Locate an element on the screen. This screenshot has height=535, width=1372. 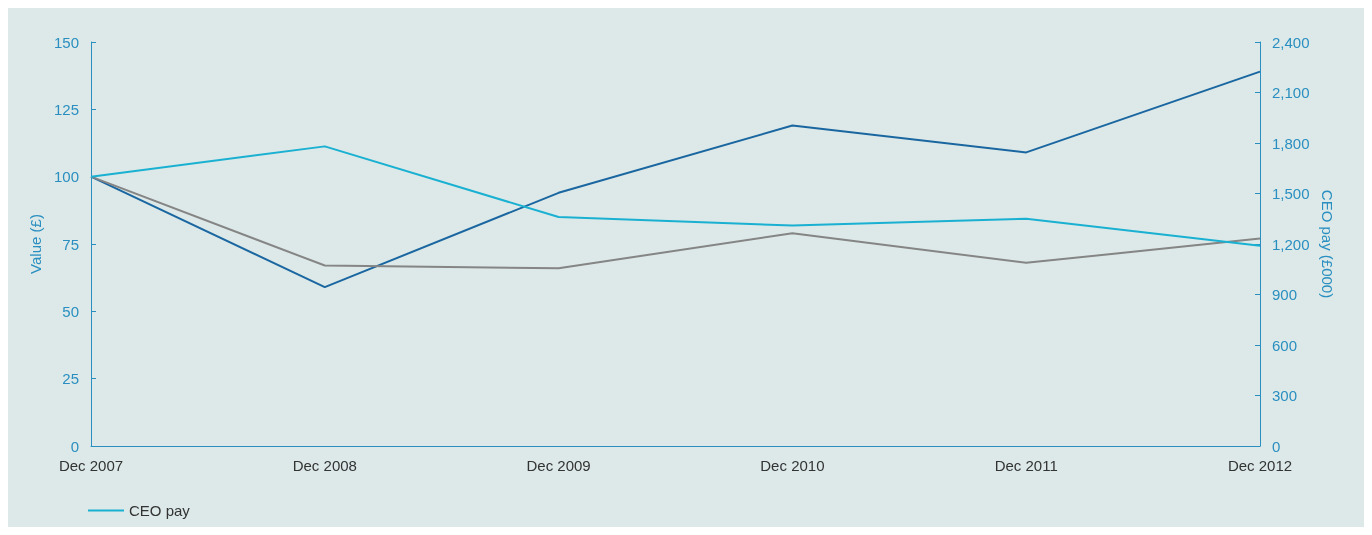
legend-label: CEO pay is located at coordinates (160, 510).